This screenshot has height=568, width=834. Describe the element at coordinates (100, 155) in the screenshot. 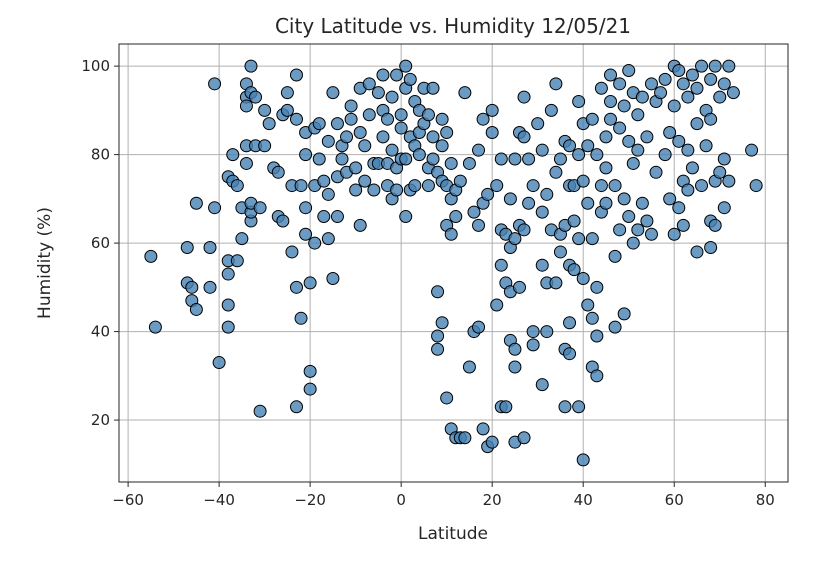

I see `y-tick-label: 80` at that location.